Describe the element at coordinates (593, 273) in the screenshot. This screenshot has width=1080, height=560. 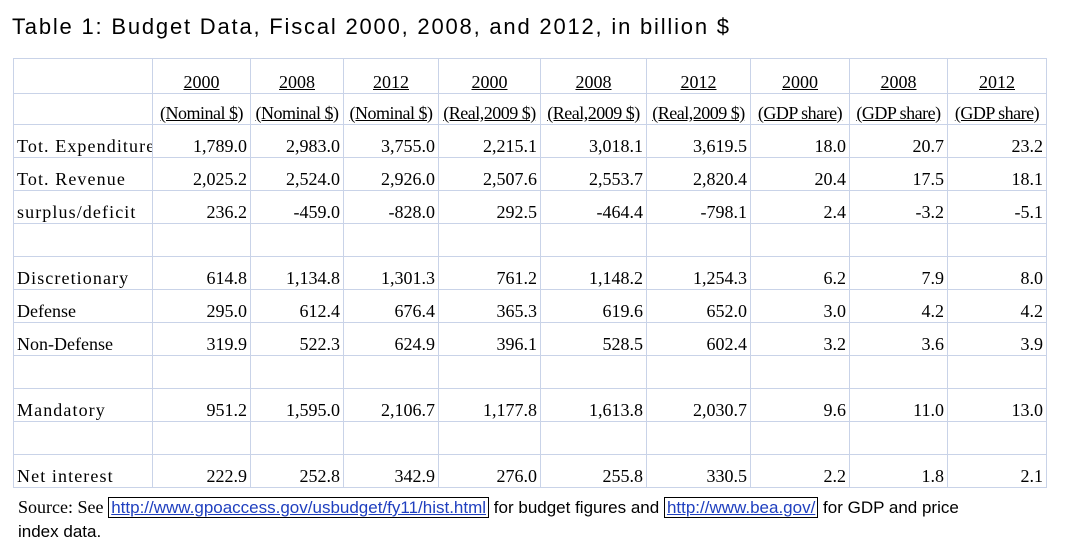
I see `table-cell: 1,148.2` at that location.